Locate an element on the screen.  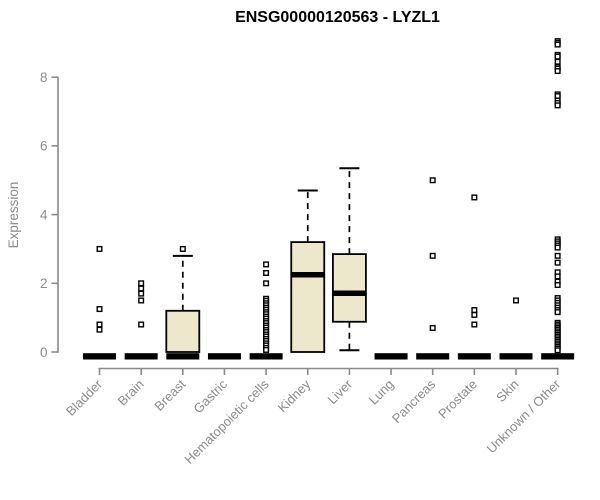
y-tick-label: 0 is located at coordinates (44, 352).